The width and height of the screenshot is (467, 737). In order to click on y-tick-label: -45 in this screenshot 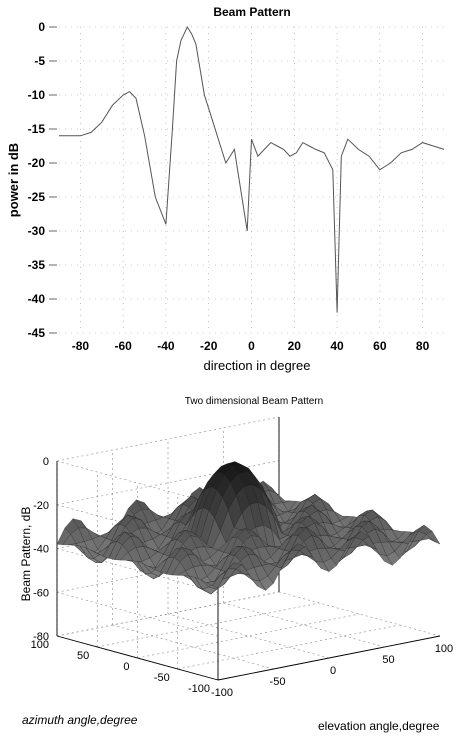, I will do `click(37, 333)`.